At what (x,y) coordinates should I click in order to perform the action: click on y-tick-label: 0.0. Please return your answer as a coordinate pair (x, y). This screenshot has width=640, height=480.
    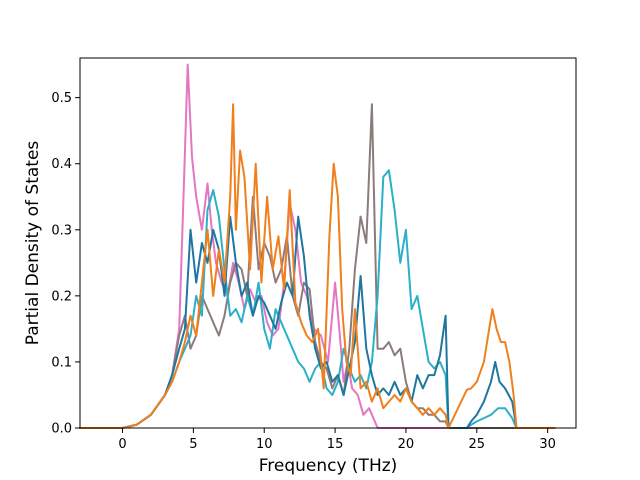
    Looking at the image, I should click on (61, 429).